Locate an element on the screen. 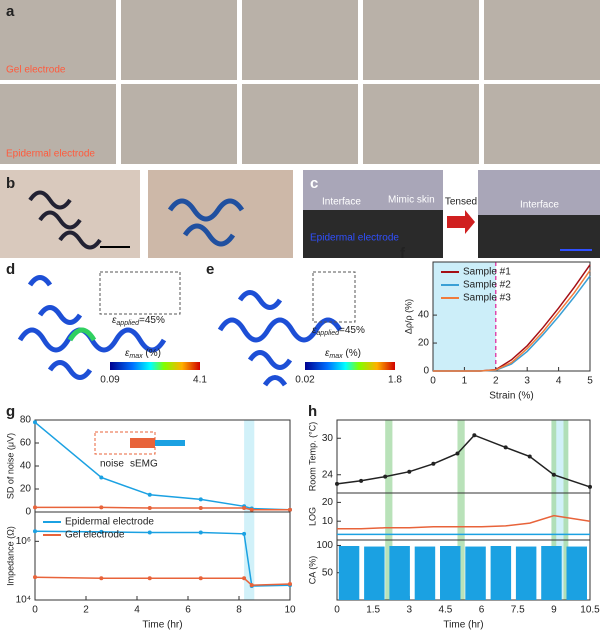 Image resolution: width=600 pixels, height=635 pixels. annotation: noise is located at coordinates (112, 464).